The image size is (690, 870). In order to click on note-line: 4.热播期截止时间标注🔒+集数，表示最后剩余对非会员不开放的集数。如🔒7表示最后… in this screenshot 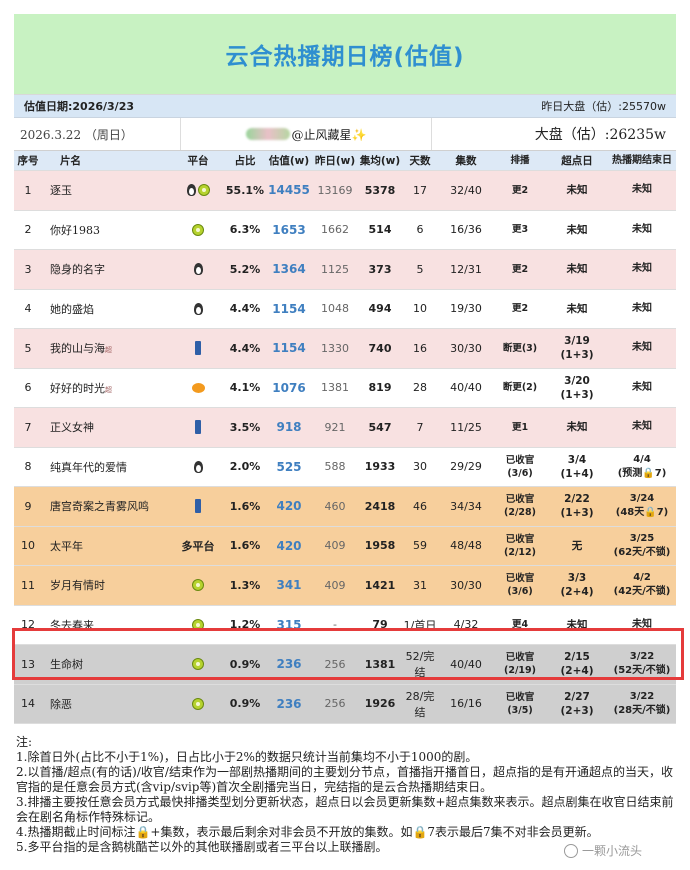, I will do `click(307, 832)`.